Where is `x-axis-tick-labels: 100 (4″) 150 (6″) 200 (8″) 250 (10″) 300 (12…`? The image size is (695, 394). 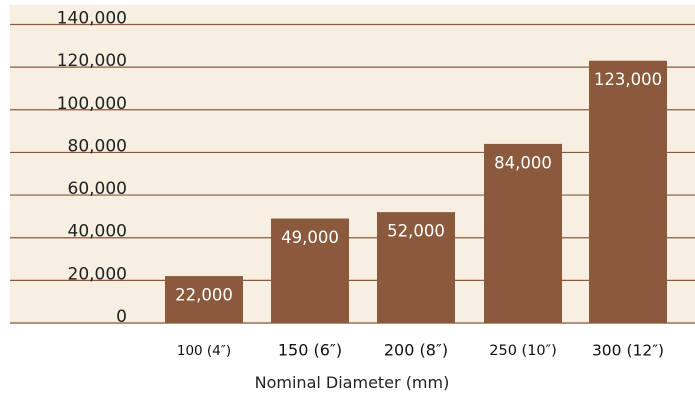
x-axis-tick-labels: 100 (4″) 150 (6″) 200 (8″) 250 (10″) 300 (12… is located at coordinates (420, 350).